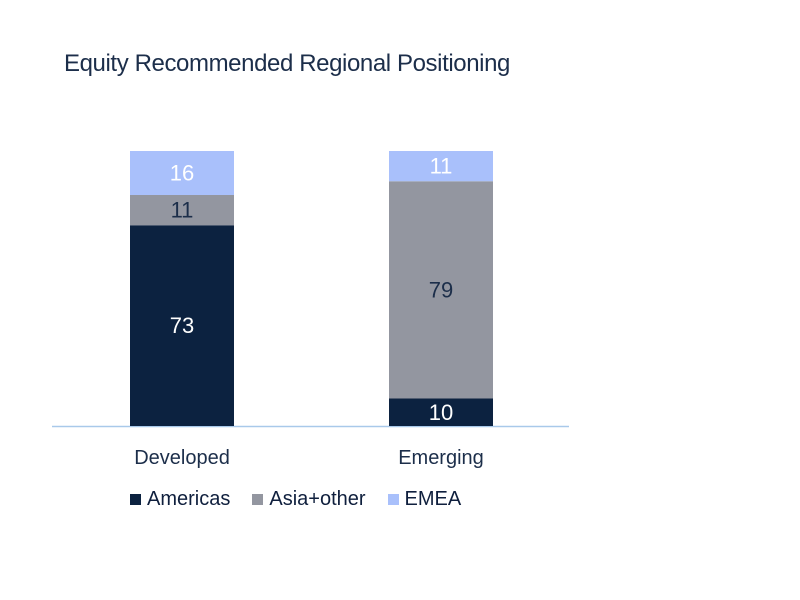 The width and height of the screenshot is (800, 600). Describe the element at coordinates (433, 499) in the screenshot. I see `legend-label: EMEA` at that location.